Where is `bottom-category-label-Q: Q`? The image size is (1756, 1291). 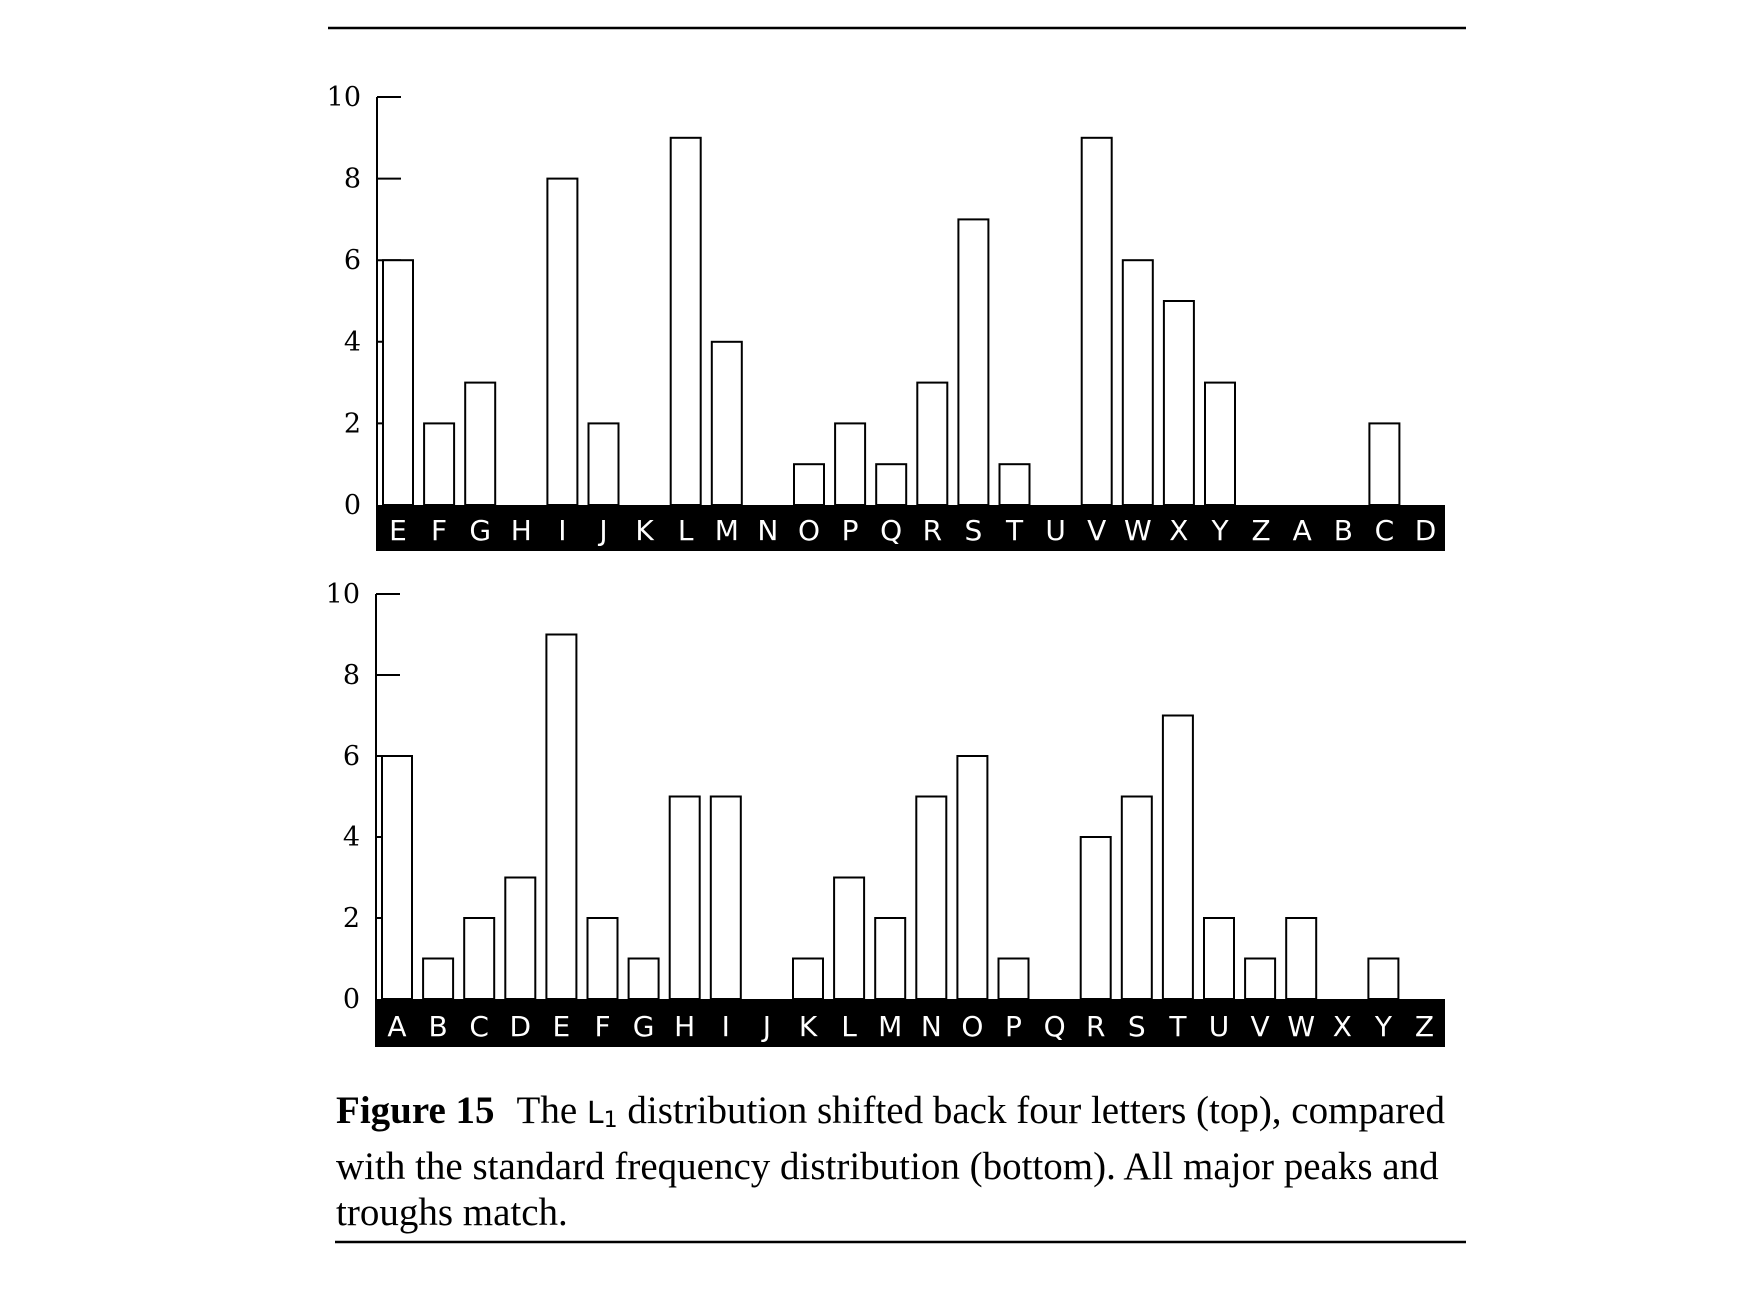 bottom-category-label-Q: Q is located at coordinates (1055, 1026).